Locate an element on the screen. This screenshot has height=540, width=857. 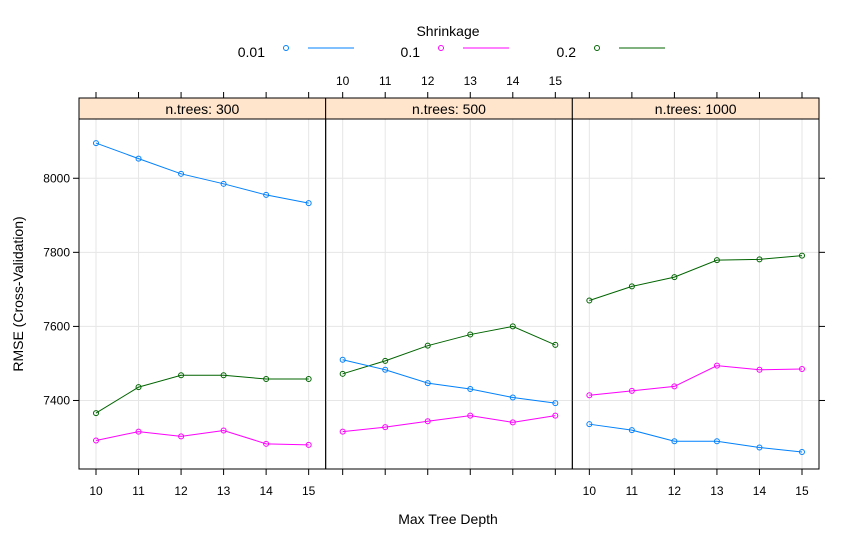
legend-label-0.01: 0.01 is located at coordinates (251, 52).